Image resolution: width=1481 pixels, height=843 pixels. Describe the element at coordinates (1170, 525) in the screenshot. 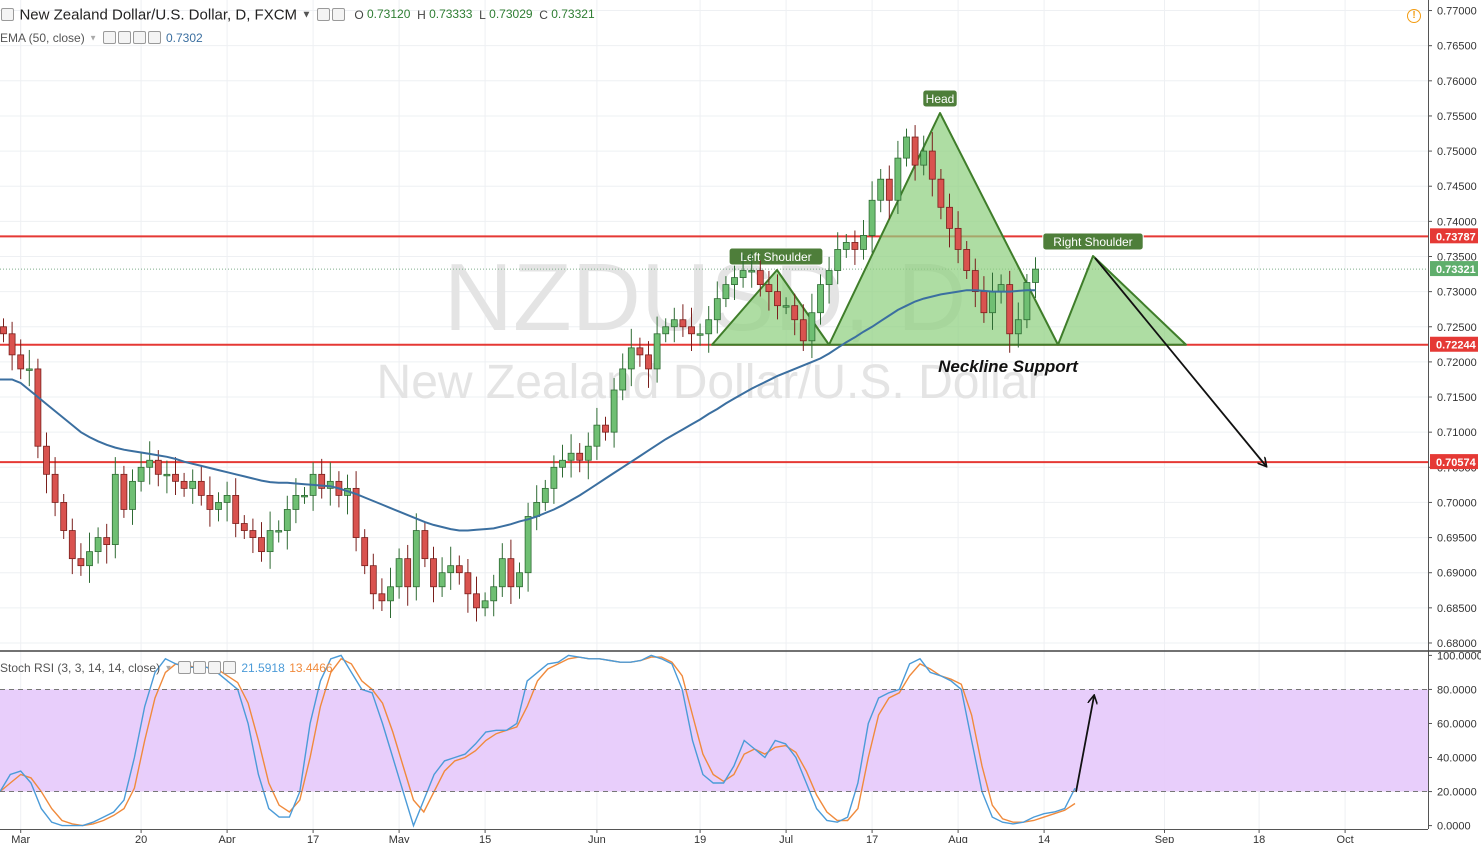

I see `annotations` at that location.